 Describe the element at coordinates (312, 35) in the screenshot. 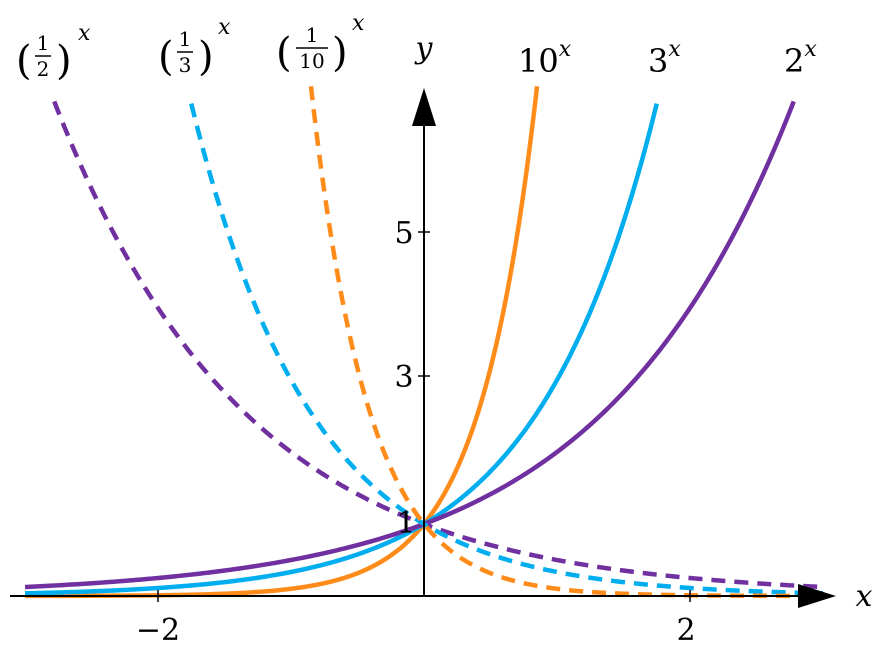

I see `curve-label-tenth-x-numerator: 1` at that location.